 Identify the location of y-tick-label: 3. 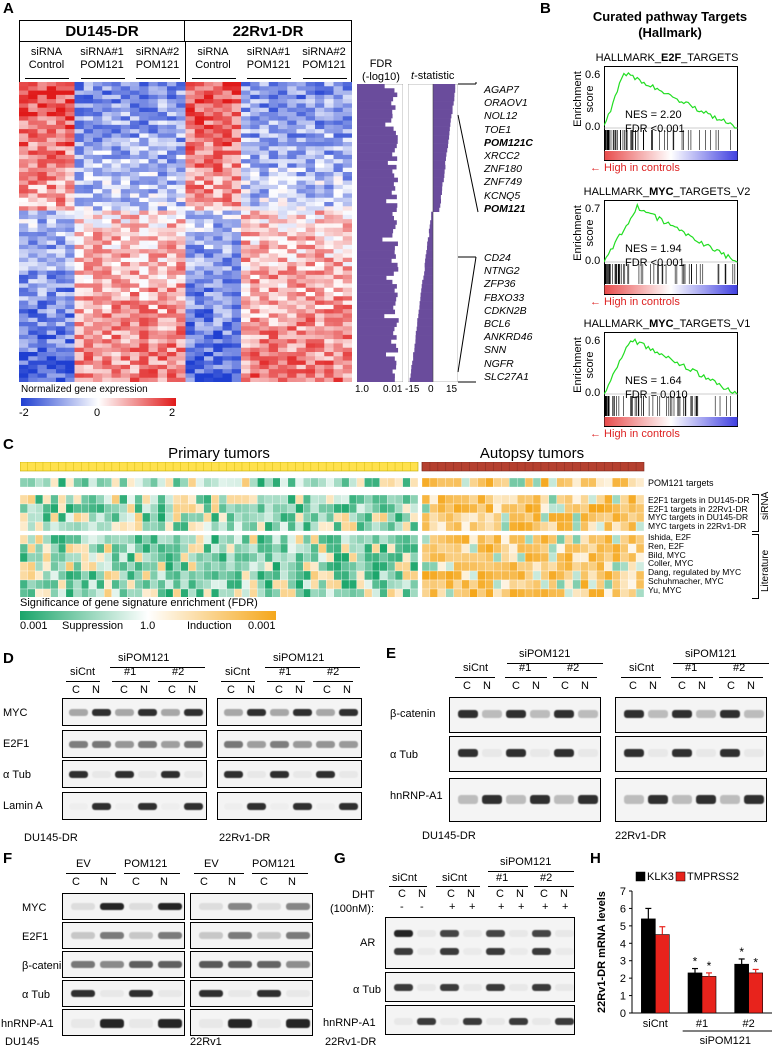
(623, 962).